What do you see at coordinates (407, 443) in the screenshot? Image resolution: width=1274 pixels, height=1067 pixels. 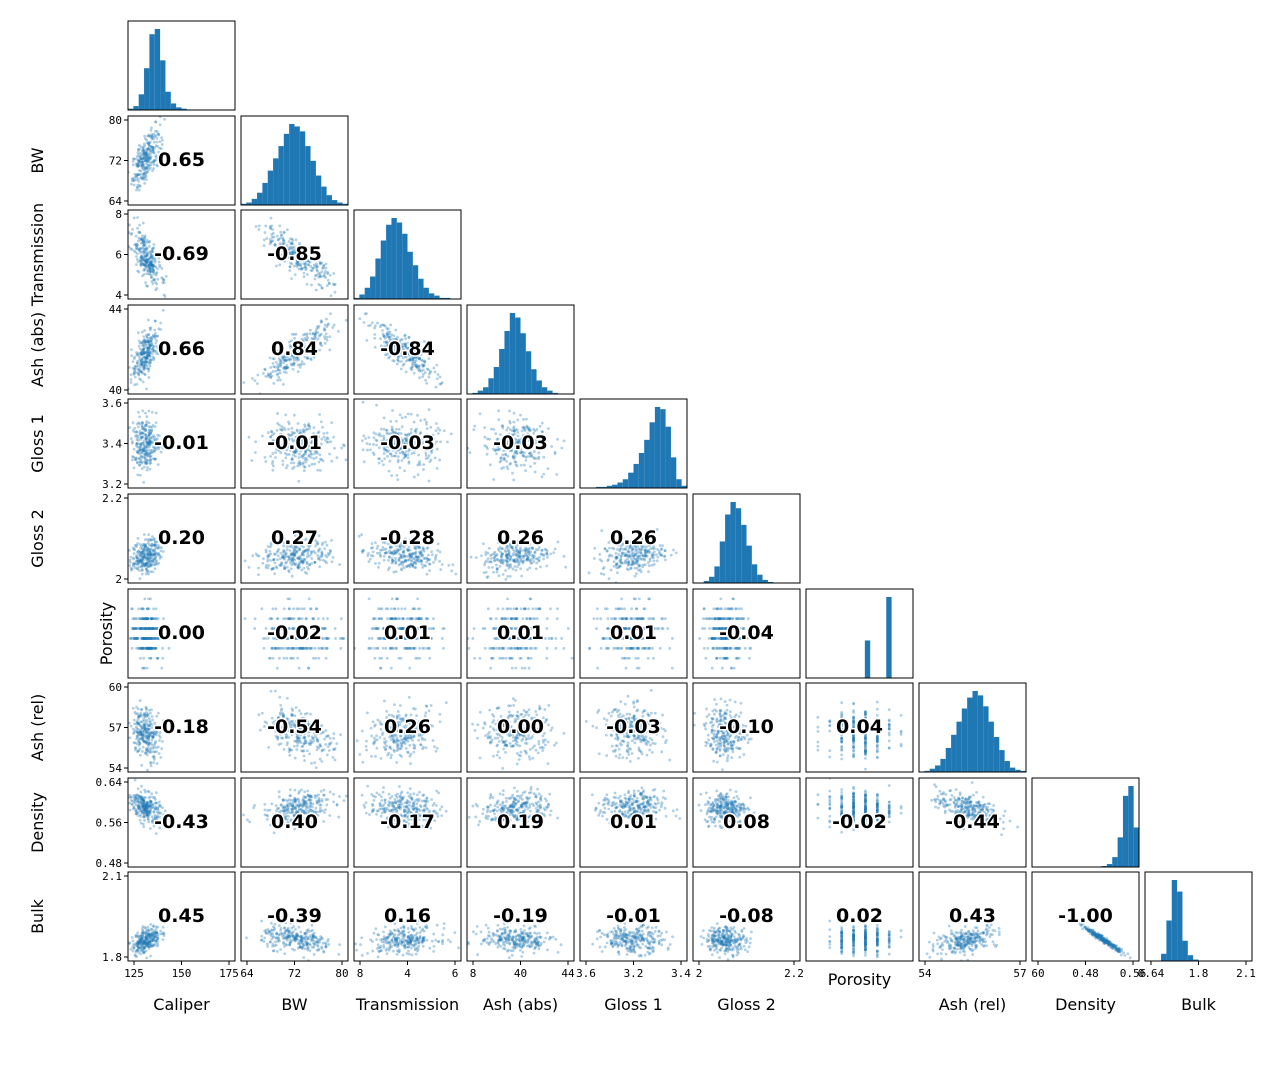 I see `correlation-label: -0.03` at bounding box center [407, 443].